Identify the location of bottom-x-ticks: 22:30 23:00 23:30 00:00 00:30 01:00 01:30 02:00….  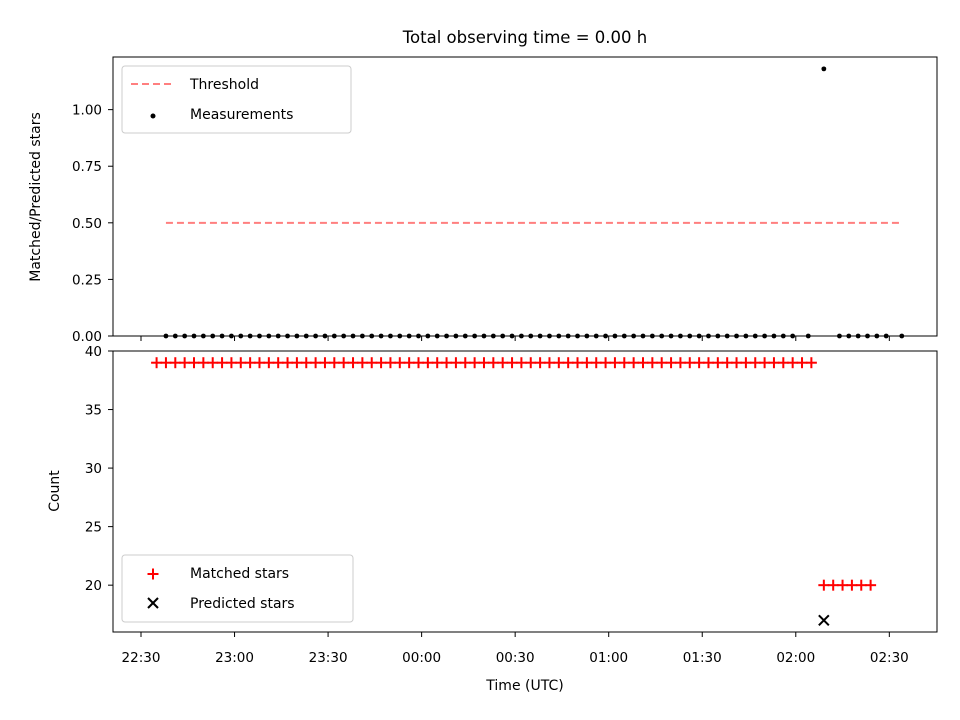
(515, 649).